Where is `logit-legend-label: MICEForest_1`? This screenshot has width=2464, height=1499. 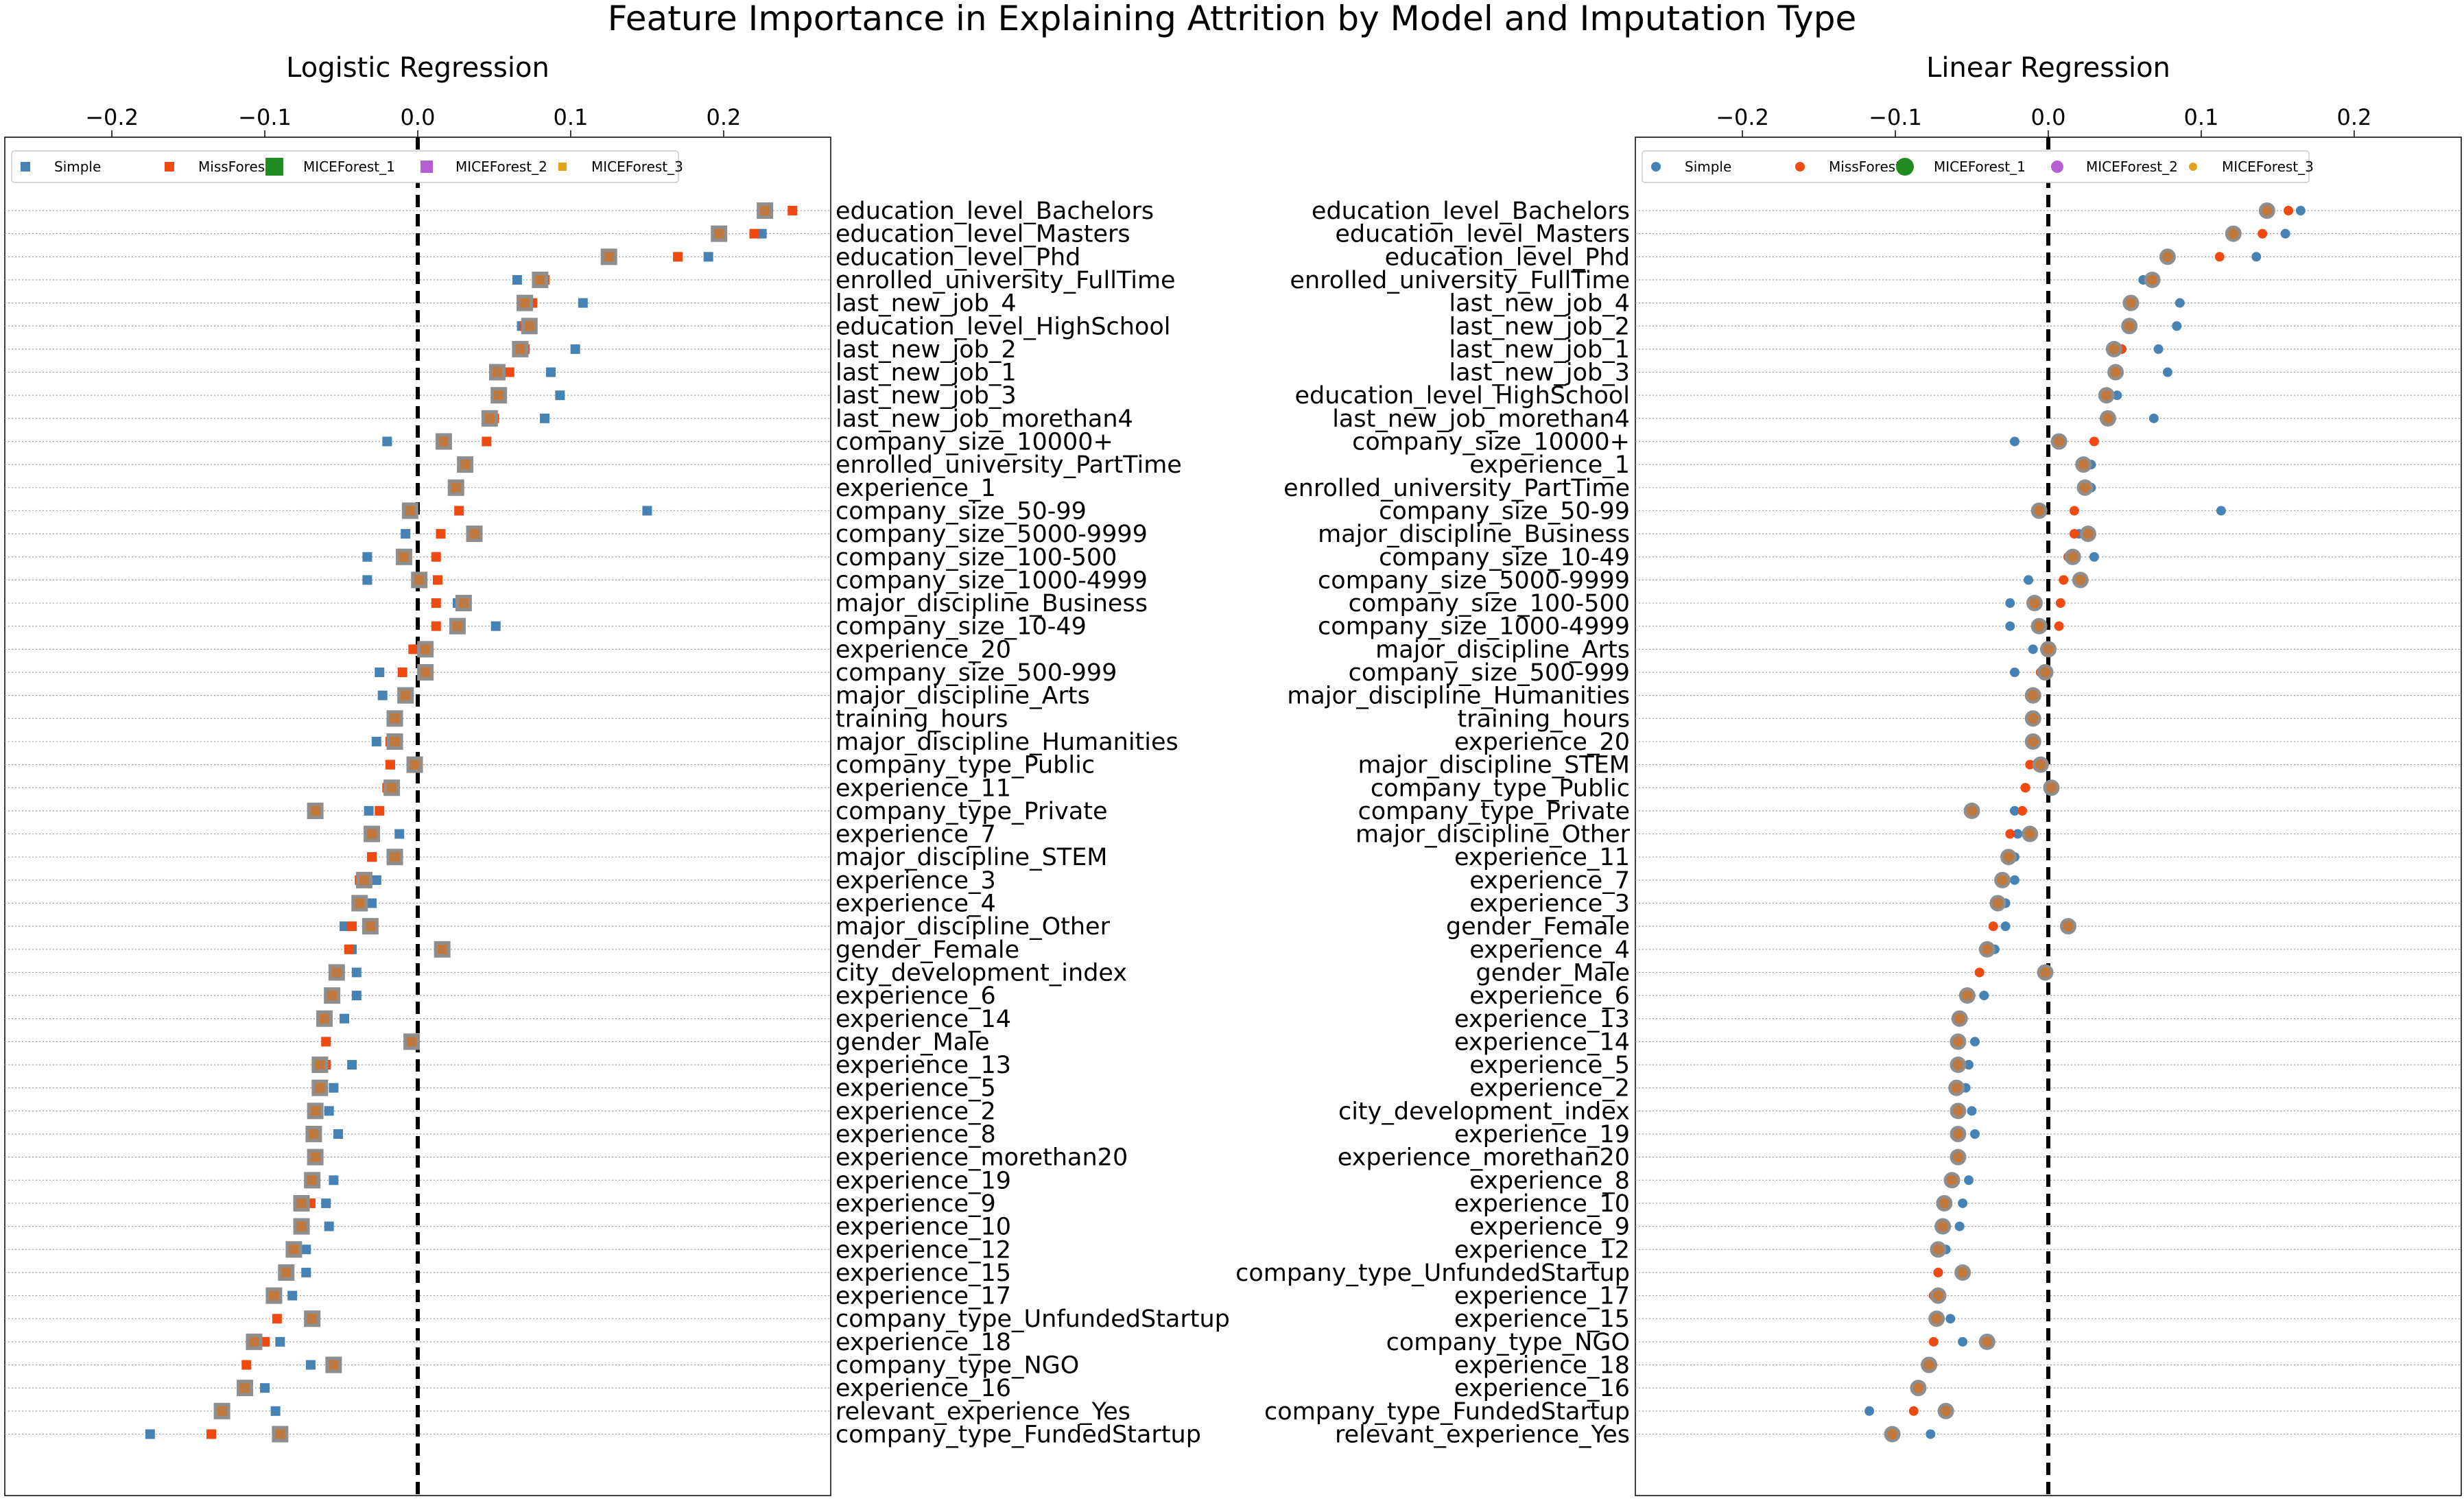
logit-legend-label: MICEForest_1 is located at coordinates (349, 166).